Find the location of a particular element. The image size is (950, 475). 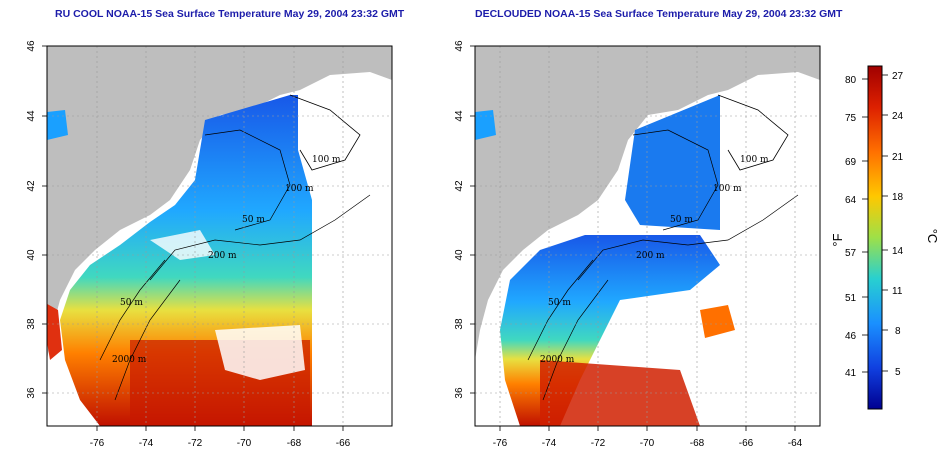

left-lon-tick-5: -68 is located at coordinates (294, 443).